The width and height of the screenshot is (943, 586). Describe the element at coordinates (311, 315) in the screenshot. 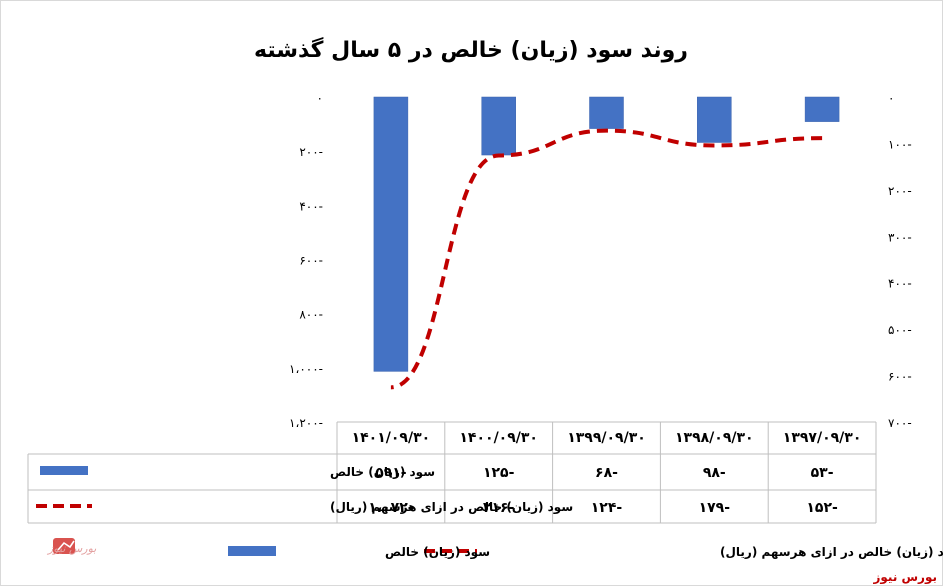

I see `left-axis-tick-label: ۸۰۰-` at that location.